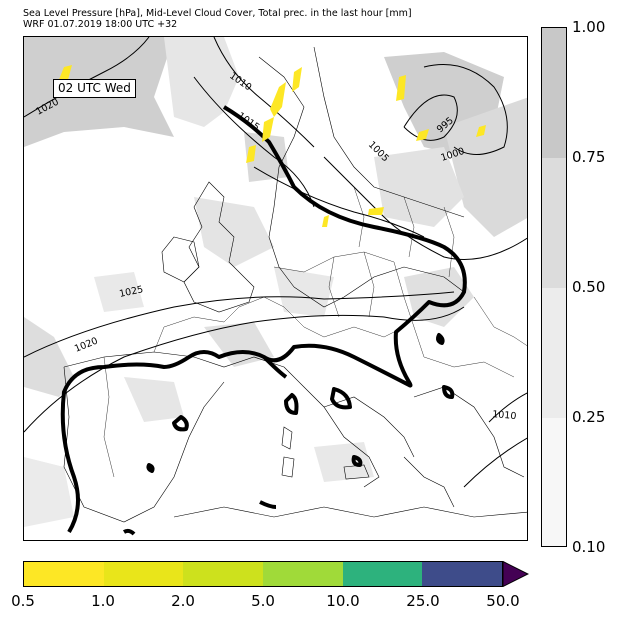  I want to click on precip-colorbar-tick: 25.0, so click(423, 601).